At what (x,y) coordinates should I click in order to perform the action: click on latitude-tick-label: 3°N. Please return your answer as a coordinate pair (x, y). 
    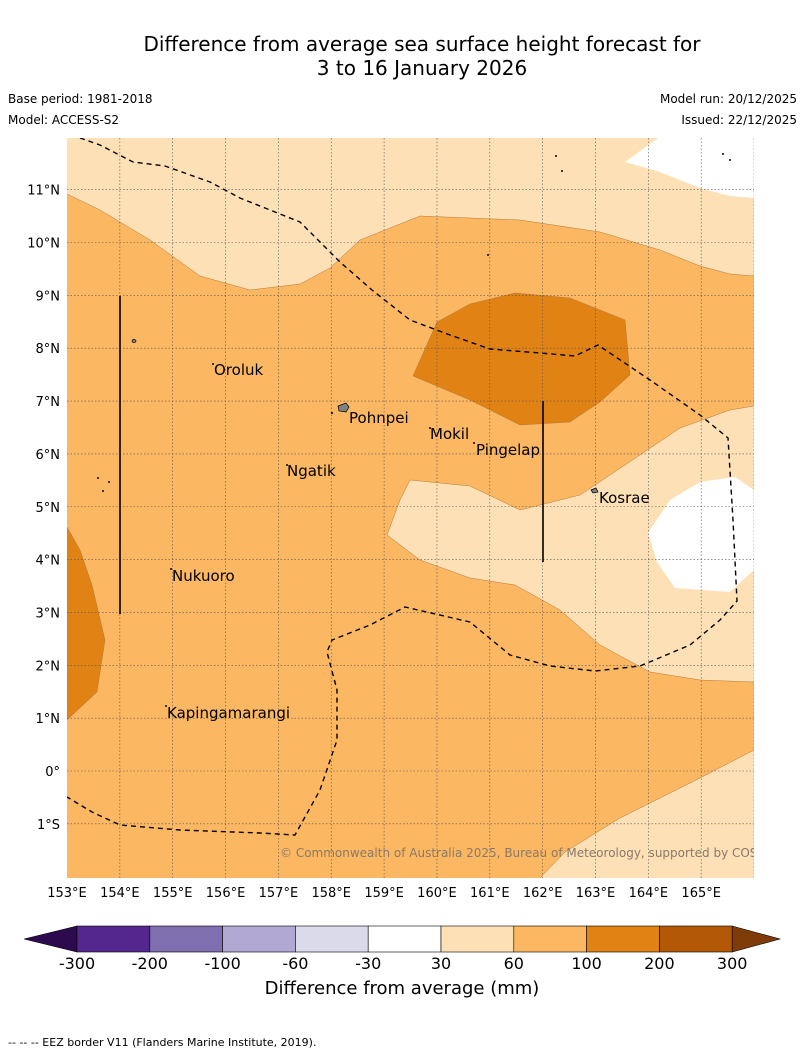
    Looking at the image, I should click on (48, 613).